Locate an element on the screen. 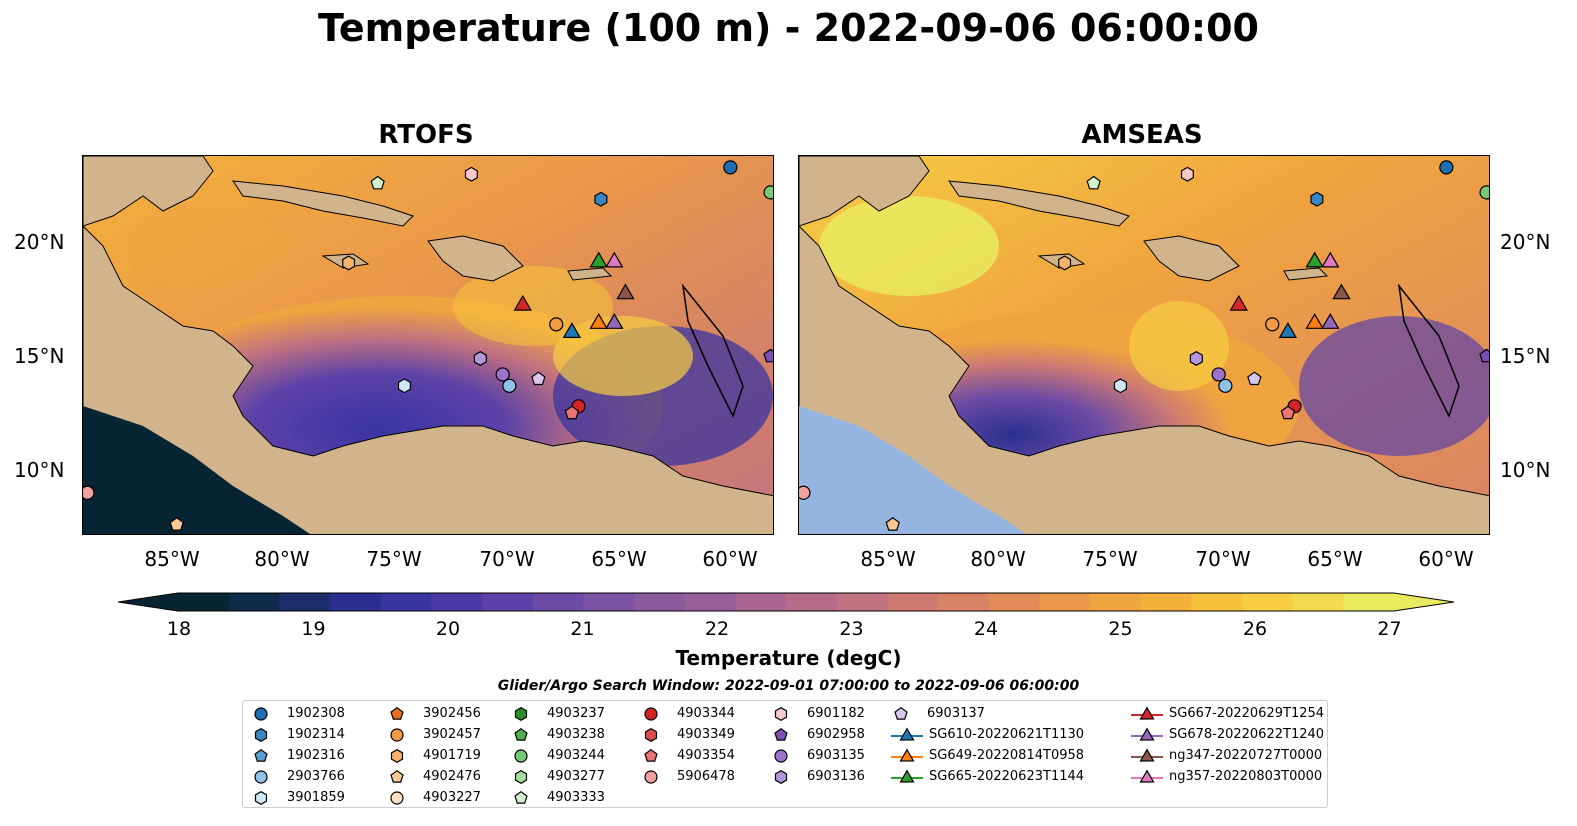 The image size is (1577, 826). lon-label-rtofs-4: 65°W is located at coordinates (619, 559).